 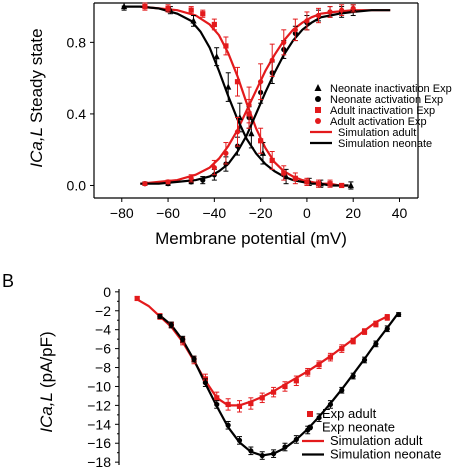 What do you see at coordinates (77, 185) in the screenshot?
I see `panel0-y-tick-label: 0.0` at bounding box center [77, 185].